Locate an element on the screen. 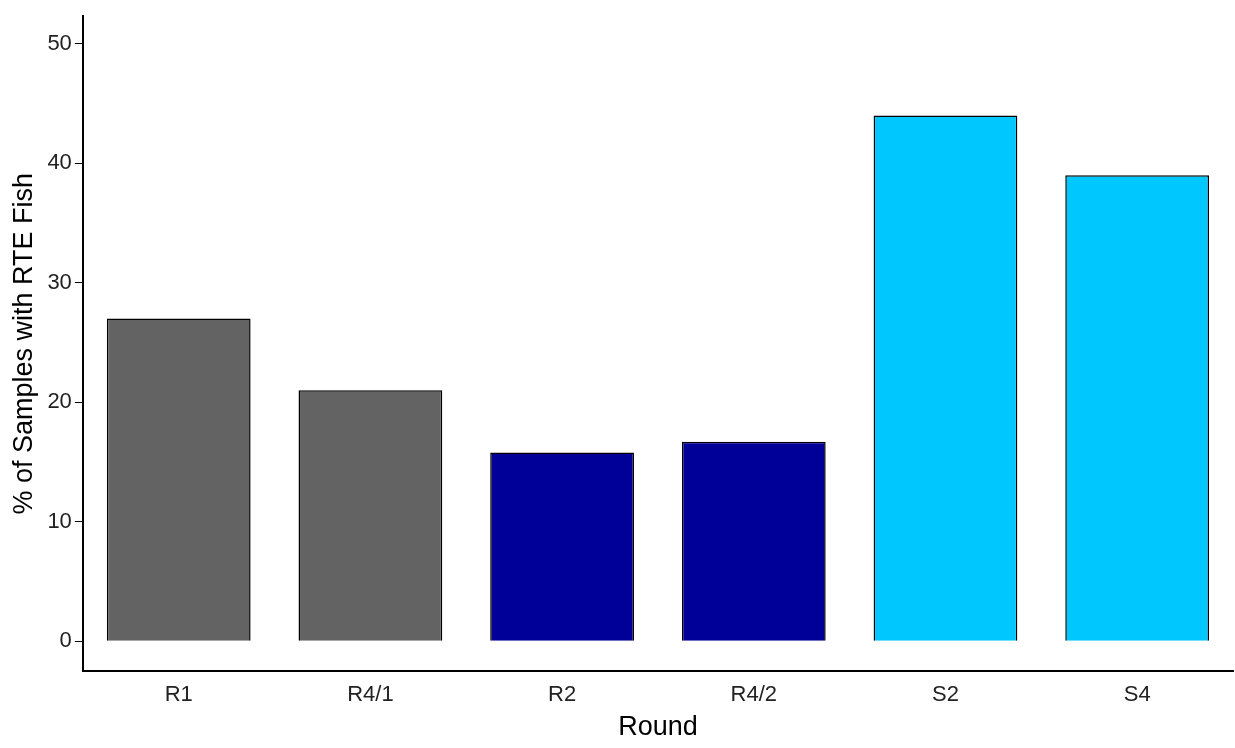  x-tick-label: R4/1 is located at coordinates (370, 694).